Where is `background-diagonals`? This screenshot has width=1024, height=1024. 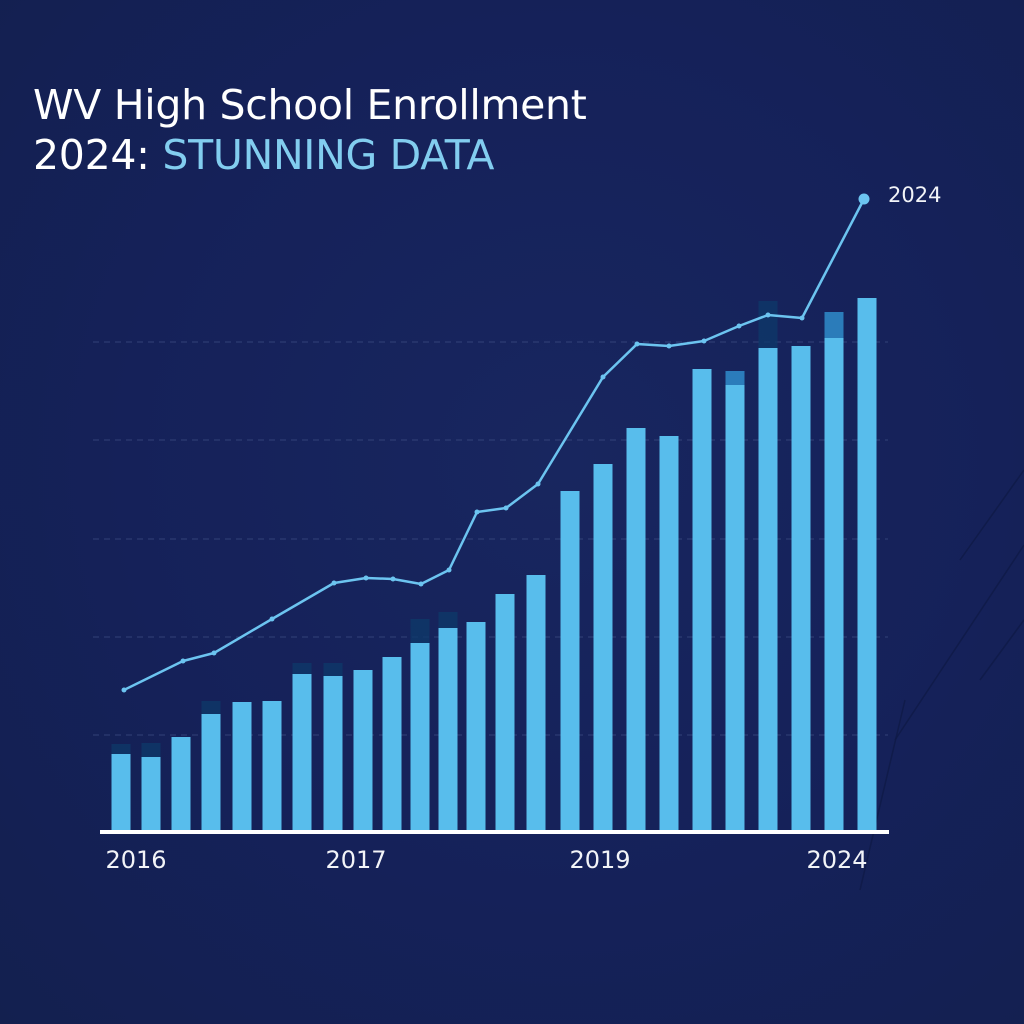 background-diagonals is located at coordinates (941, 680).